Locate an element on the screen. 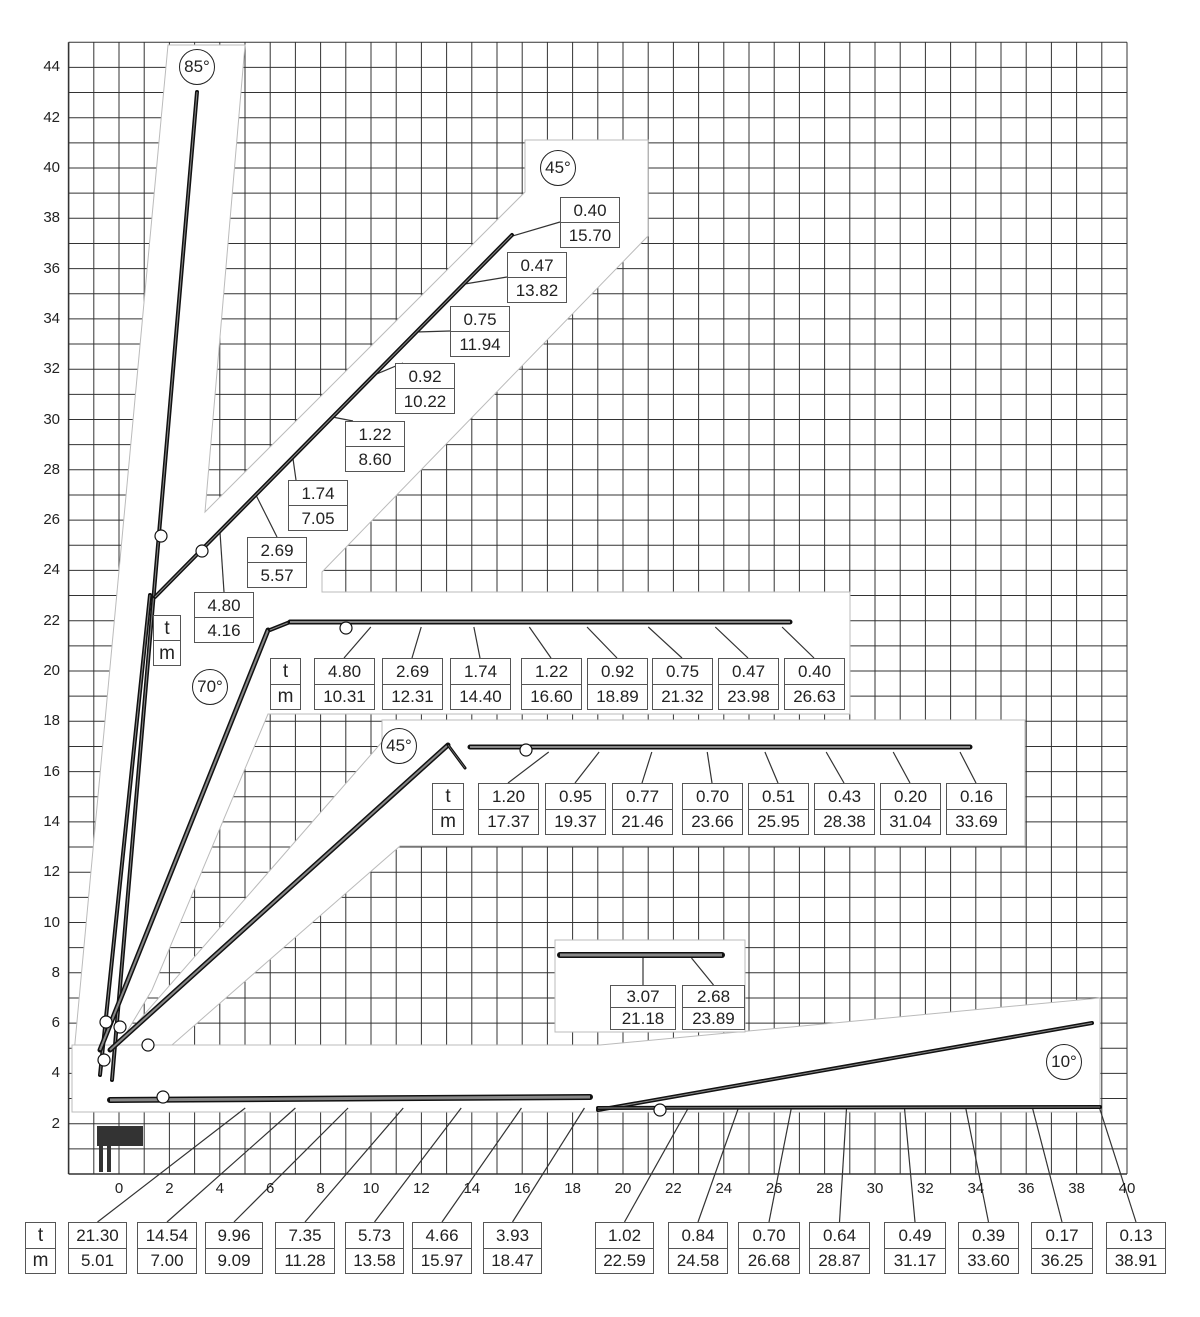 This screenshot has height=1317, width=1200. boom-70-knuckle-highlight is located at coordinates (280, 626).